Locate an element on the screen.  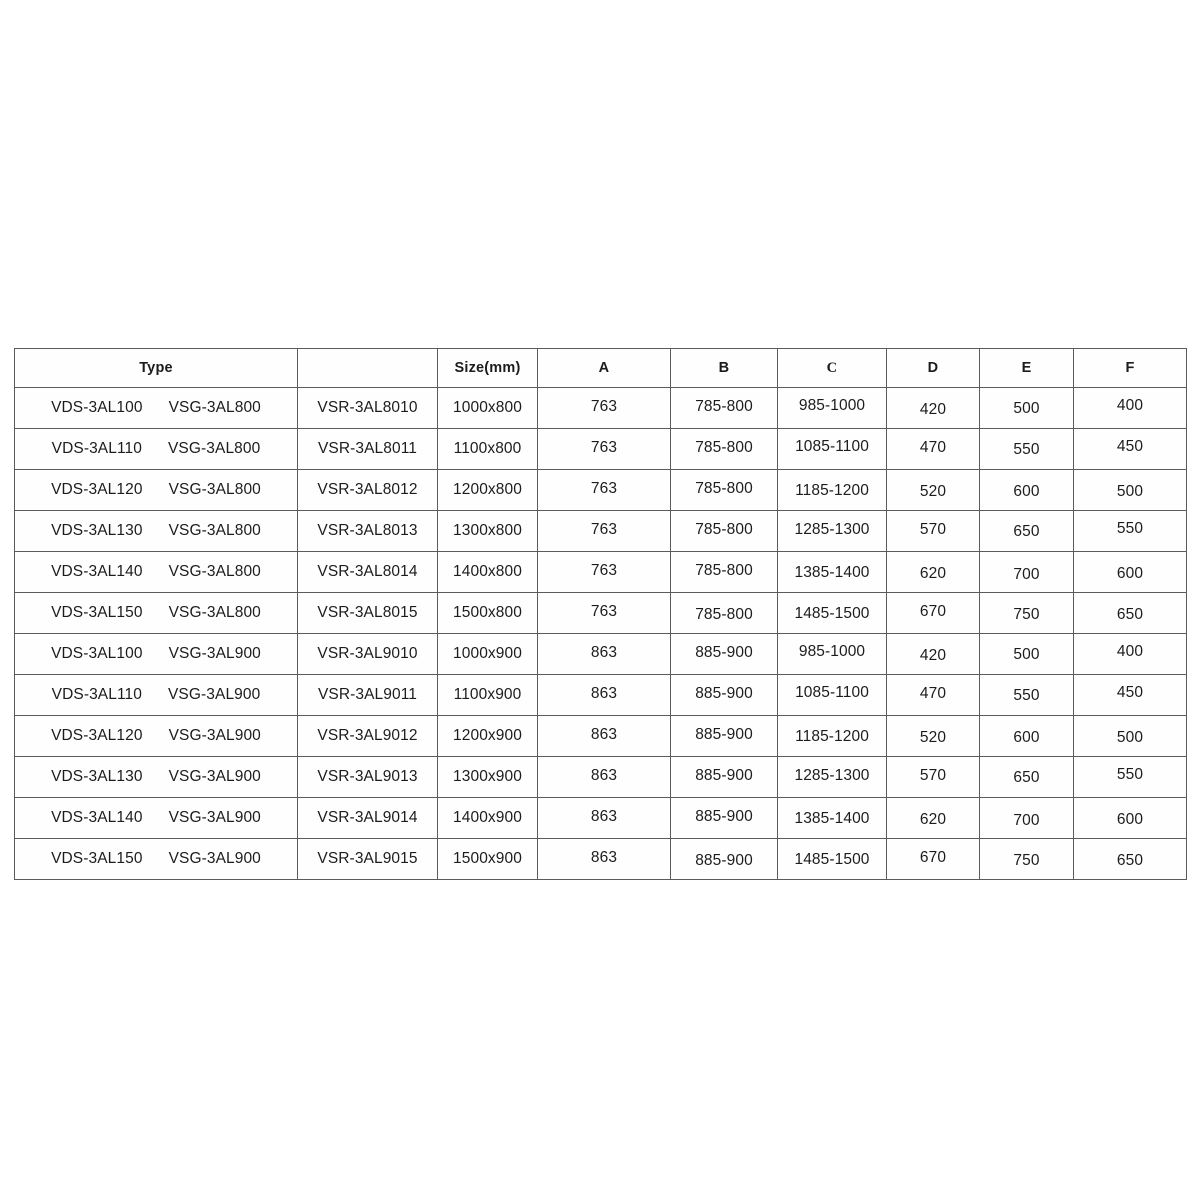
cell-c: 1485-1500 is located at coordinates (832, 859).